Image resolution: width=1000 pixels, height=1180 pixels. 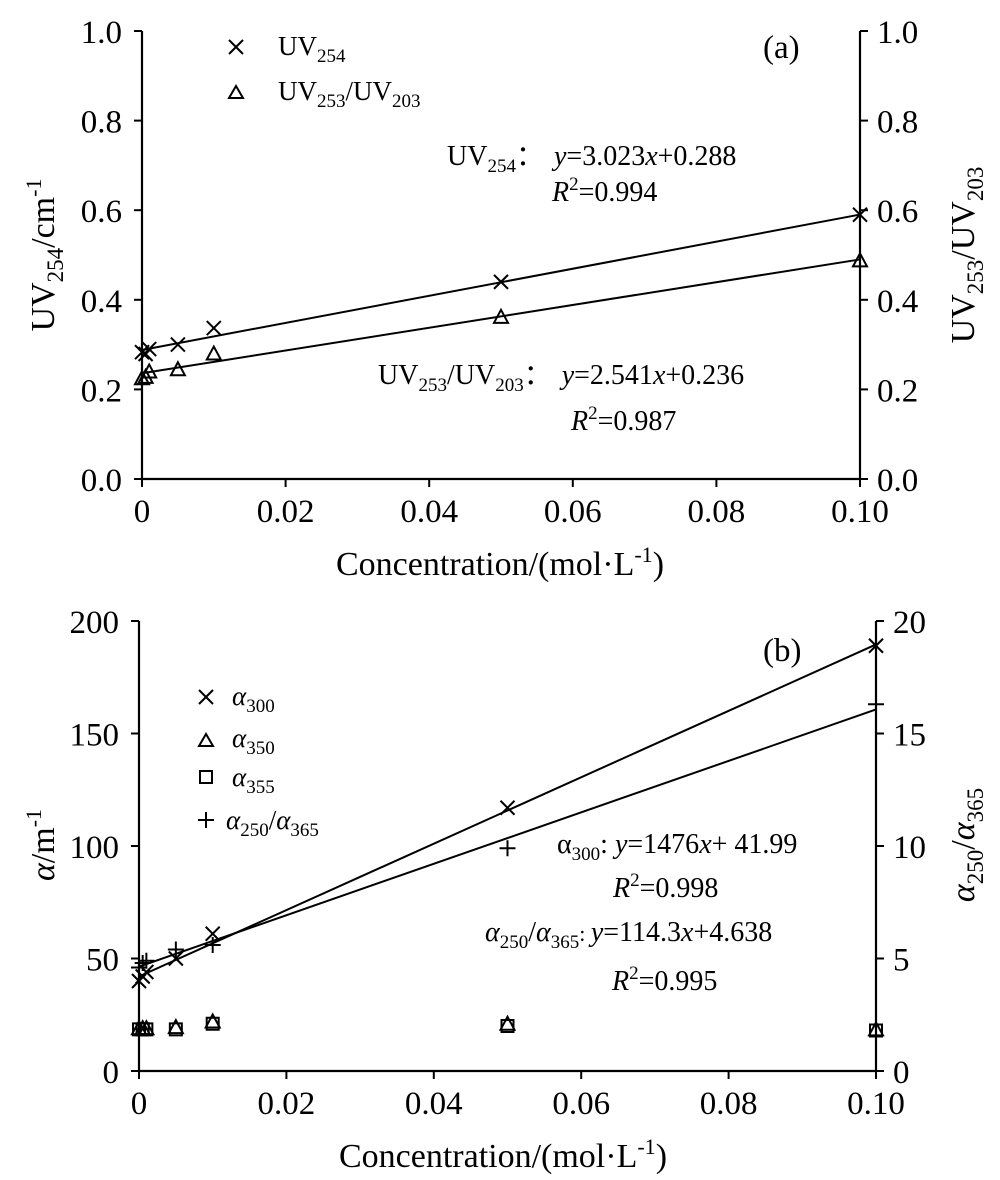 What do you see at coordinates (101, 212) in the screenshot?
I see `panel-a-y-tick-label: 0.6` at bounding box center [101, 212].